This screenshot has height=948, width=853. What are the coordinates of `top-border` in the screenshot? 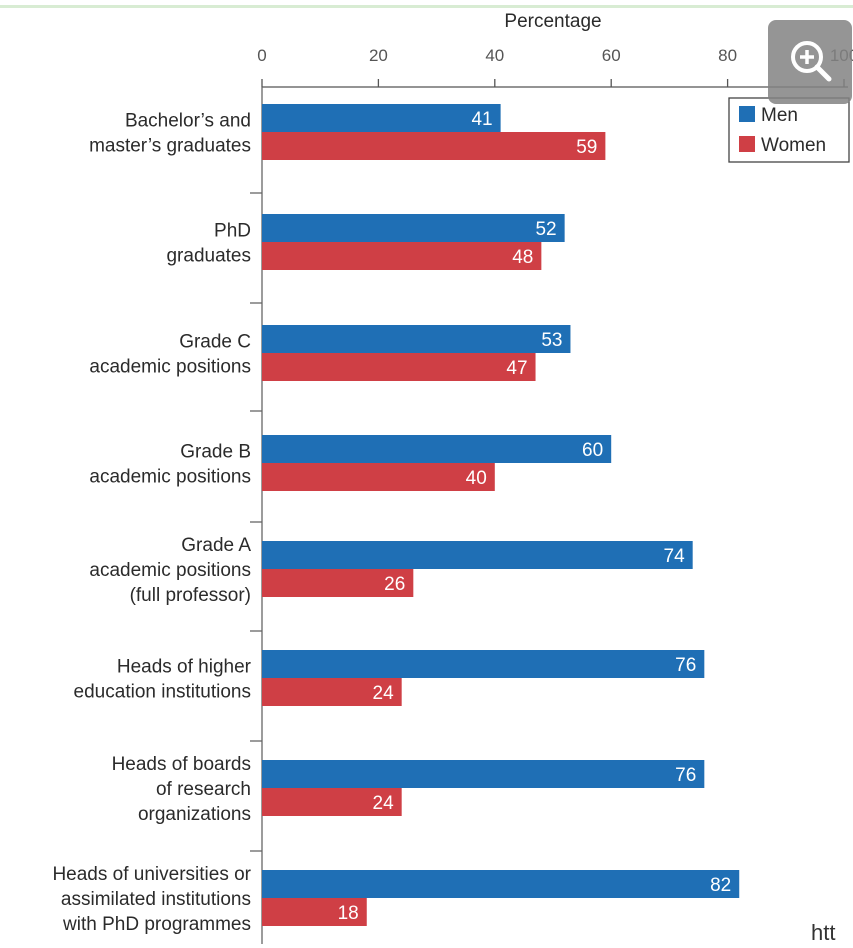 It's located at (426, 6).